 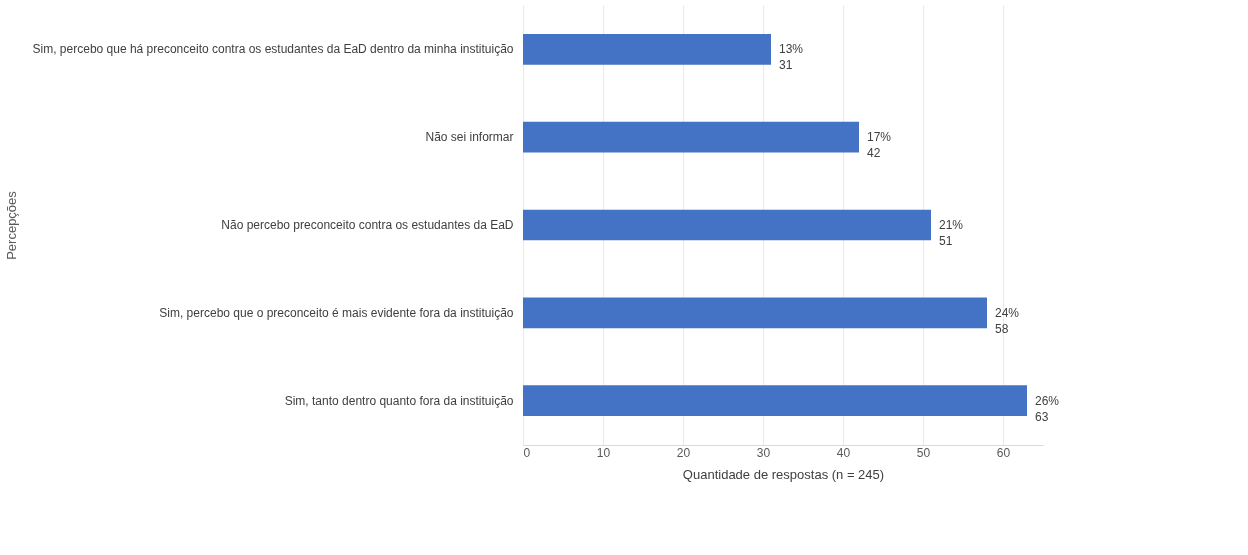 What do you see at coordinates (367, 225) in the screenshot?
I see `y-tick-label: Não percebo preconceito contra os estudantes da EaD` at bounding box center [367, 225].